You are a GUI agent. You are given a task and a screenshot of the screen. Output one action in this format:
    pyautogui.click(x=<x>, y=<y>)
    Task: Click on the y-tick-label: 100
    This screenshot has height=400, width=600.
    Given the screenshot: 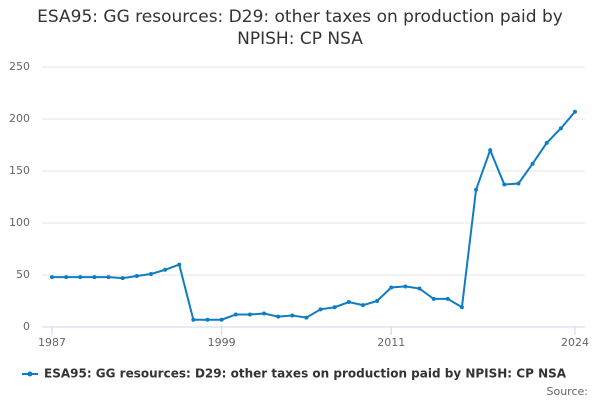 What is the action you would take?
    pyautogui.click(x=19, y=222)
    